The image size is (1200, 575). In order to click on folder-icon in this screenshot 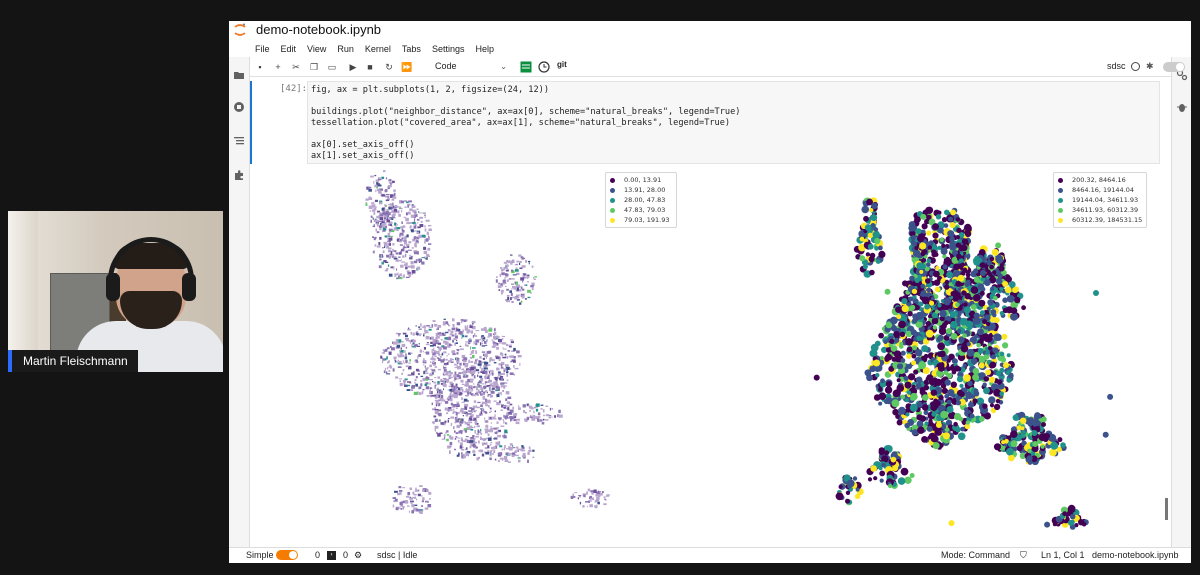, I will do `click(239, 75)`.